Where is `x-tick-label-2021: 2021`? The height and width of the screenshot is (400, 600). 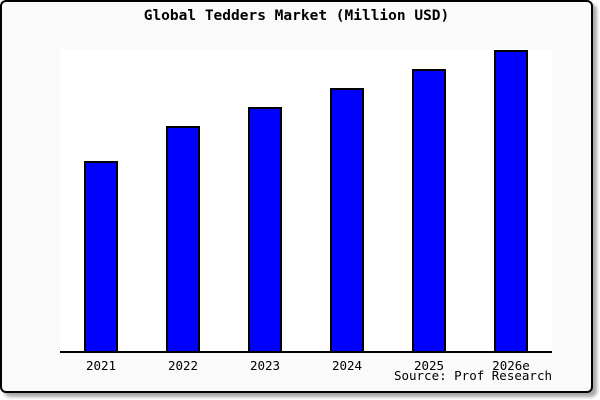
x-tick-label-2021: 2021 is located at coordinates (101, 365).